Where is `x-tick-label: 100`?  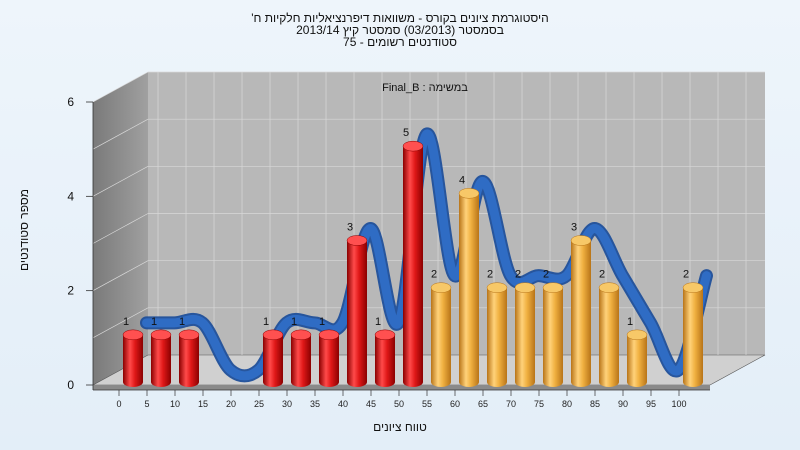
x-tick-label: 100 is located at coordinates (678, 404).